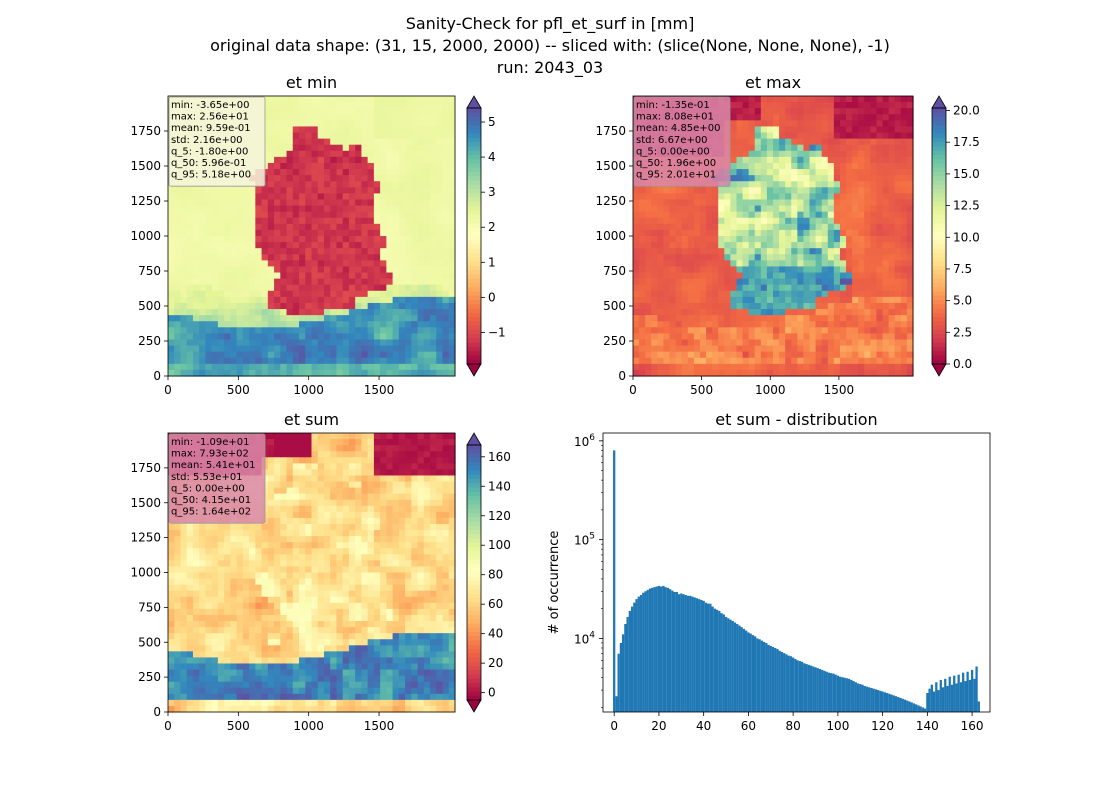 The image size is (1100, 800). Describe the element at coordinates (673, 105) in the screenshot. I see `stats-line: min: -1.35e-01` at that location.